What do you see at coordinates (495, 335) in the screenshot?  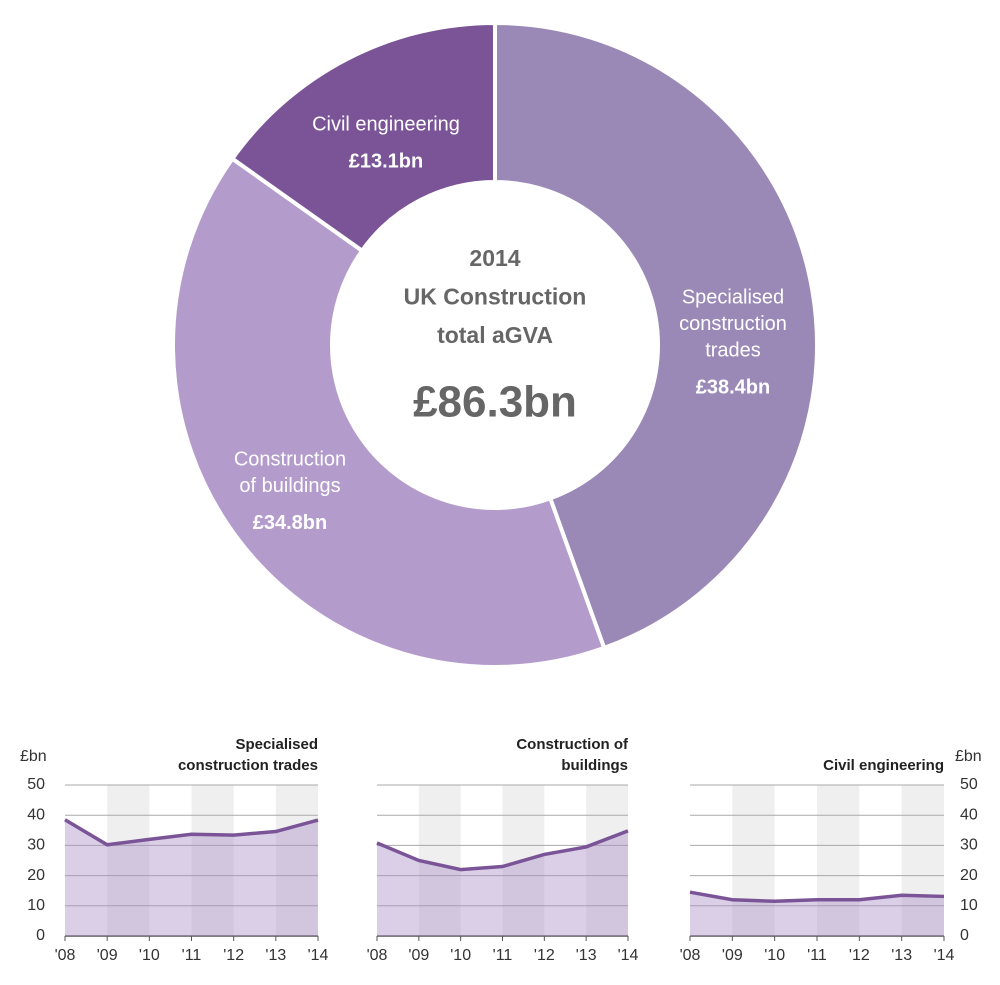 I see `center-title: total aGVA` at bounding box center [495, 335].